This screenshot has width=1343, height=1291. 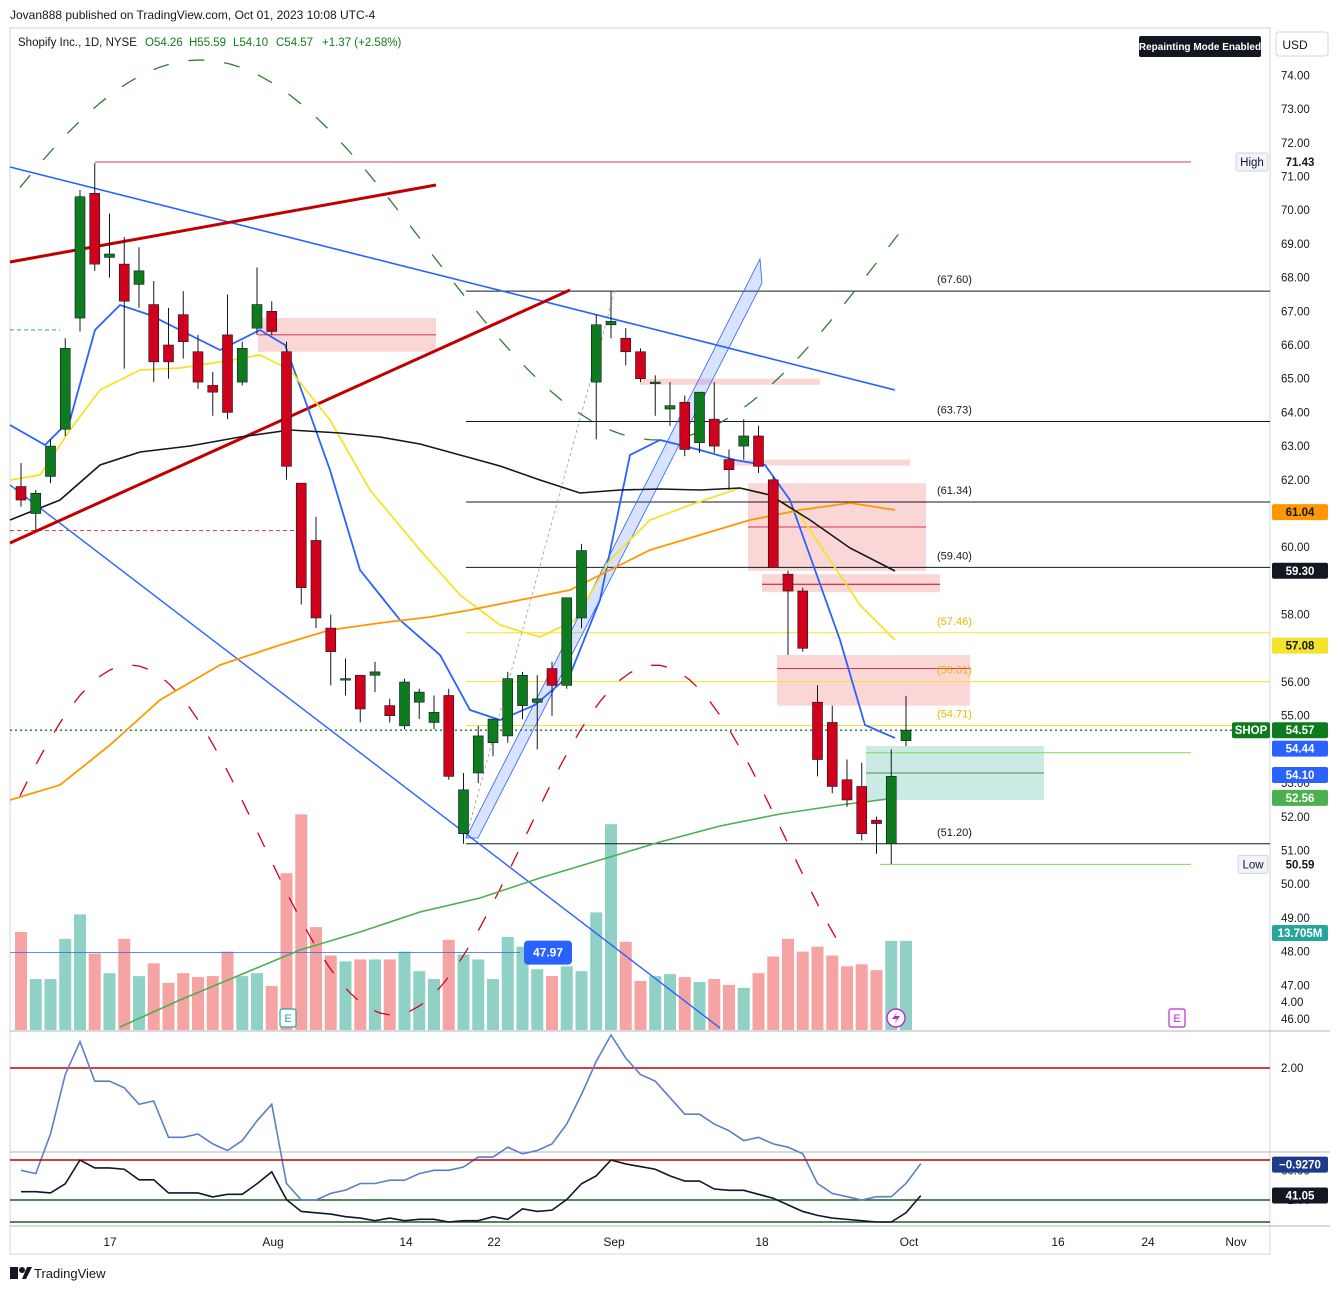 I want to click on price-tick: 50.00, so click(x=1295, y=885).